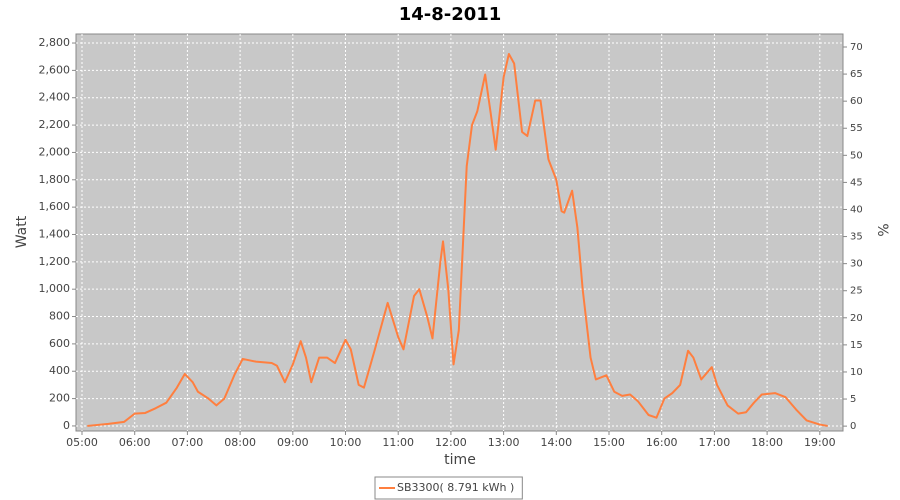 This screenshot has height=500, width=900. What do you see at coordinates (853, 399) in the screenshot?
I see `y2-tick-label: 5` at bounding box center [853, 399].